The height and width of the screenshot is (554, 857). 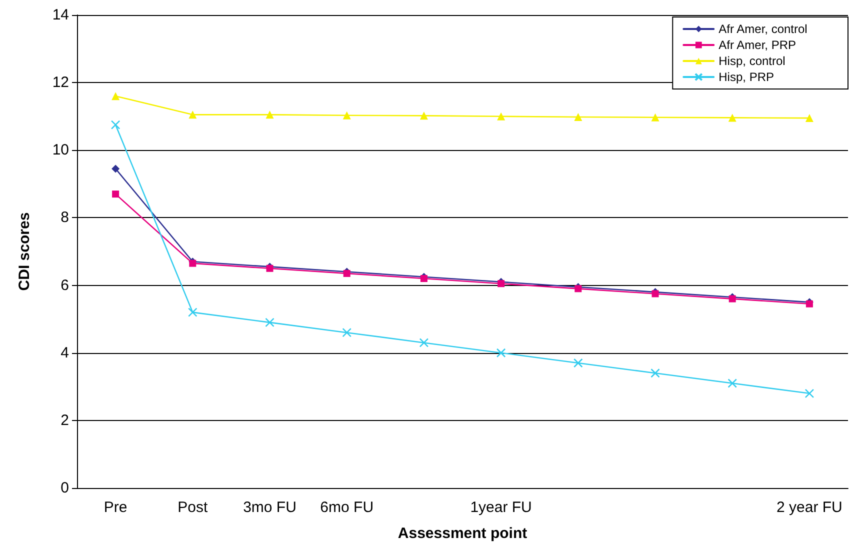 I want to click on x-tick-label: 1year FU, so click(x=501, y=507).